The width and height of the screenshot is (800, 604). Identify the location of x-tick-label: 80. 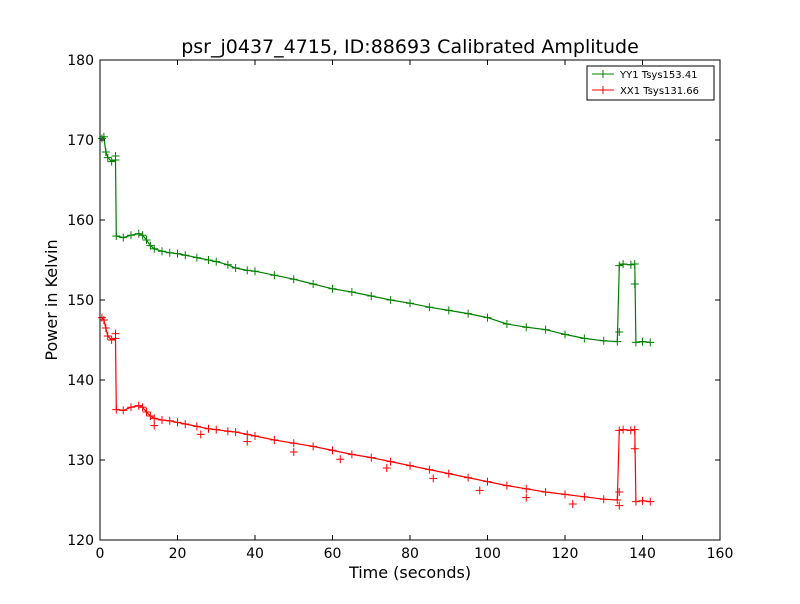
(410, 554).